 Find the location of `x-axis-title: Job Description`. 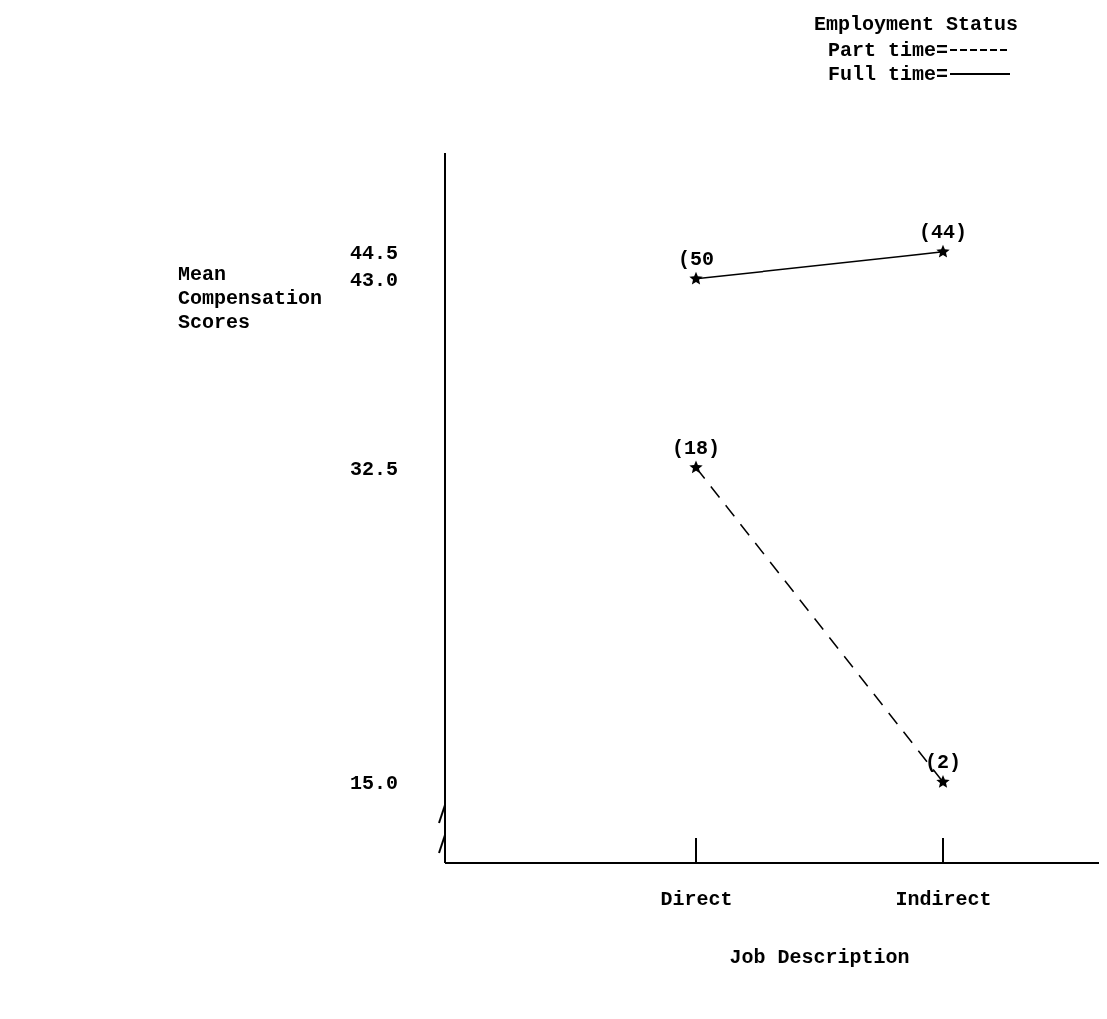

x-axis-title: Job Description is located at coordinates (819, 957).